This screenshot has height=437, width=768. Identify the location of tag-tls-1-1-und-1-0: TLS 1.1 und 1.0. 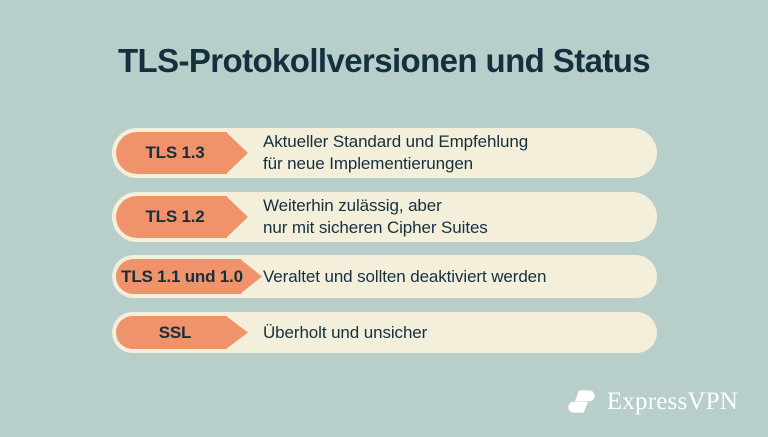
(189, 276).